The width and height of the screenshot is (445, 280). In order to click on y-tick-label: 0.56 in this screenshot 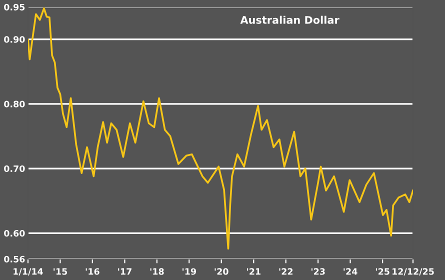, I will do `click(14, 259)`.